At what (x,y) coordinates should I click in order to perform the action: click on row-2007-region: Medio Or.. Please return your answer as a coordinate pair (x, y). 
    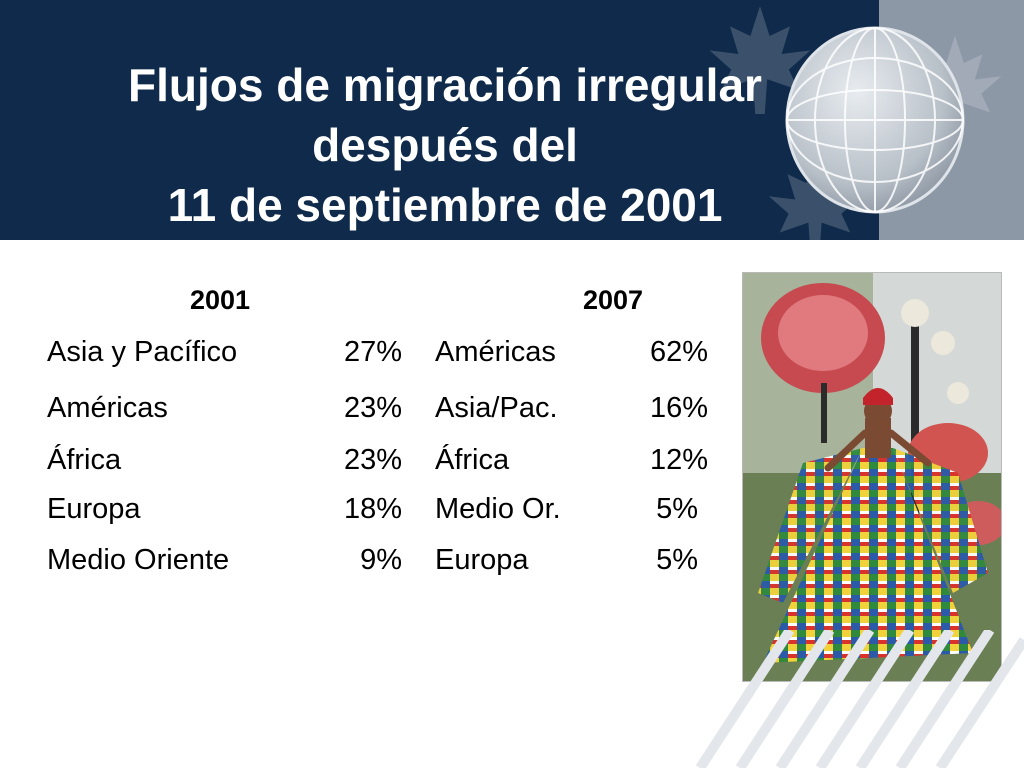
    Looking at the image, I should click on (498, 509).